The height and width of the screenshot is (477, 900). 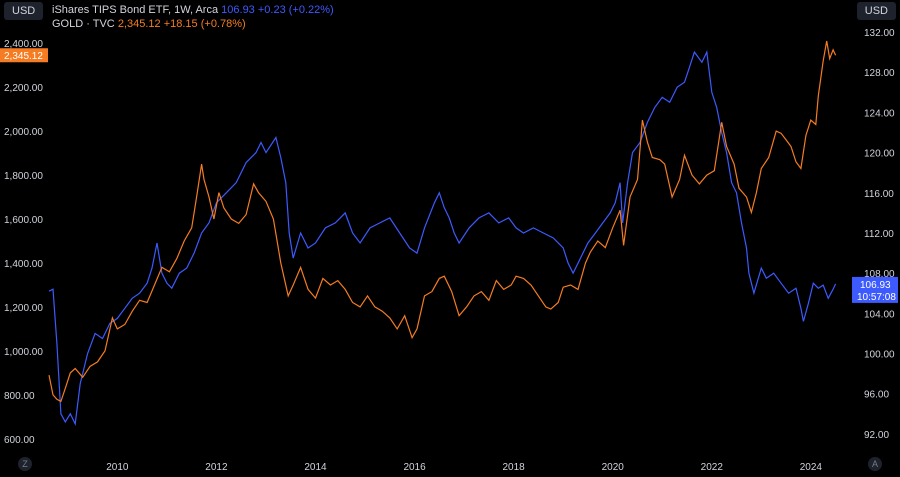 I want to click on left-axis-tick-label: 1,200.00, so click(x=23, y=308).